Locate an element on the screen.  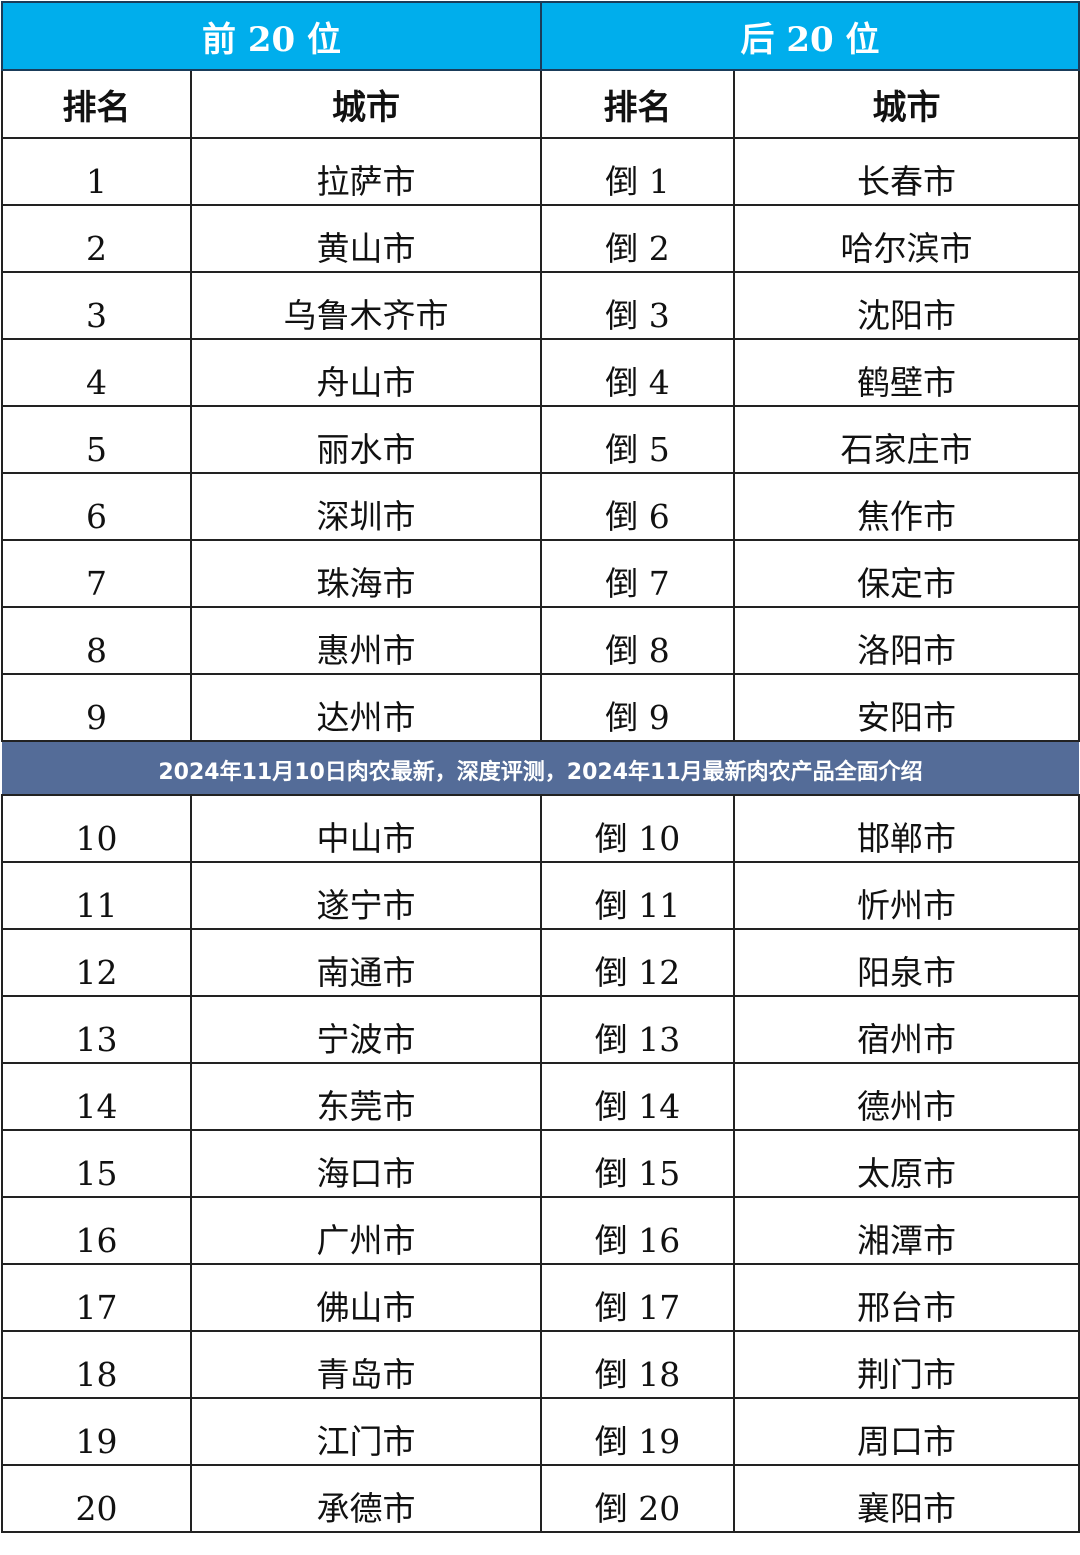
table-row: 20 承德市倒 20 襄阳市 is located at coordinates (540, 1498).